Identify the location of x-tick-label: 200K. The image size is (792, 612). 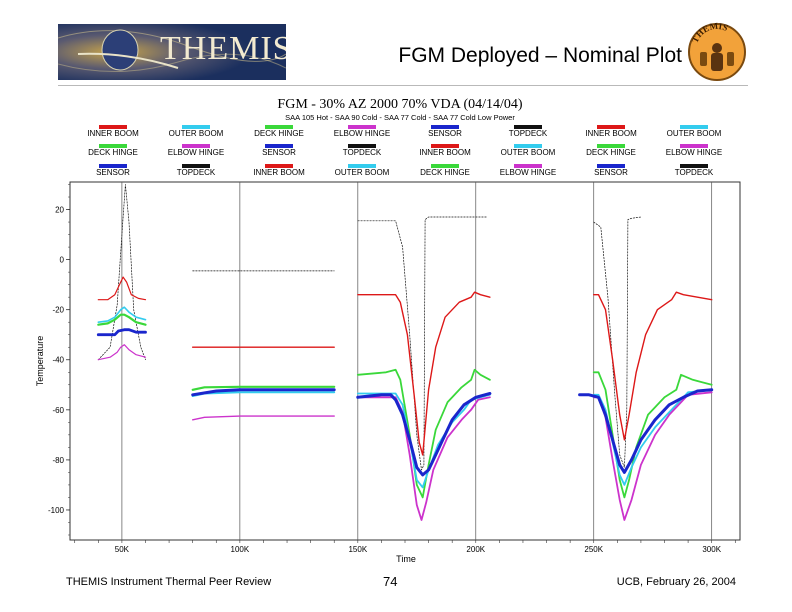
(475, 549).